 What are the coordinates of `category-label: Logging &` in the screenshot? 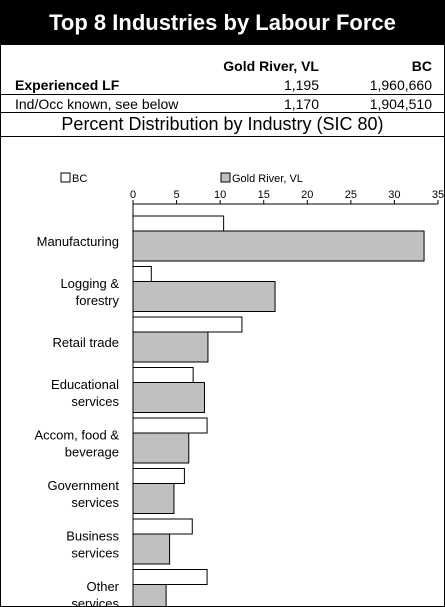 It's located at (89, 283).